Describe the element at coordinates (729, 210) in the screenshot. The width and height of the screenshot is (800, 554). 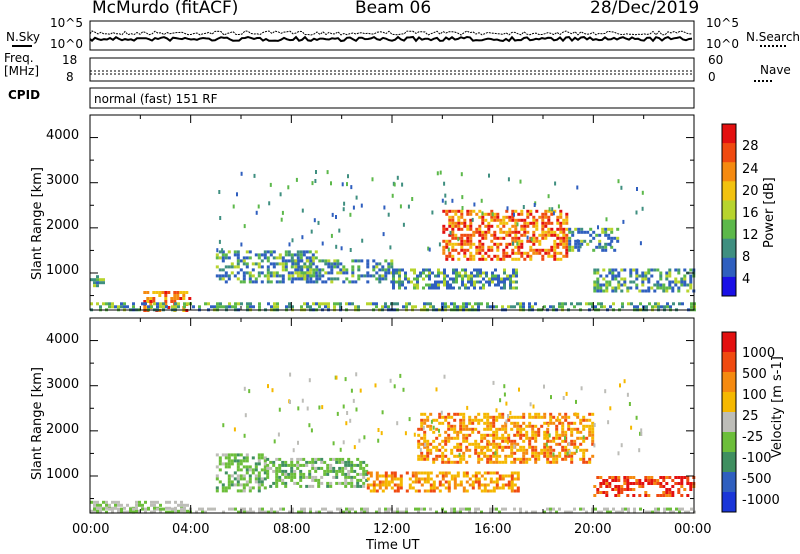
I see `power-colorbar` at that location.